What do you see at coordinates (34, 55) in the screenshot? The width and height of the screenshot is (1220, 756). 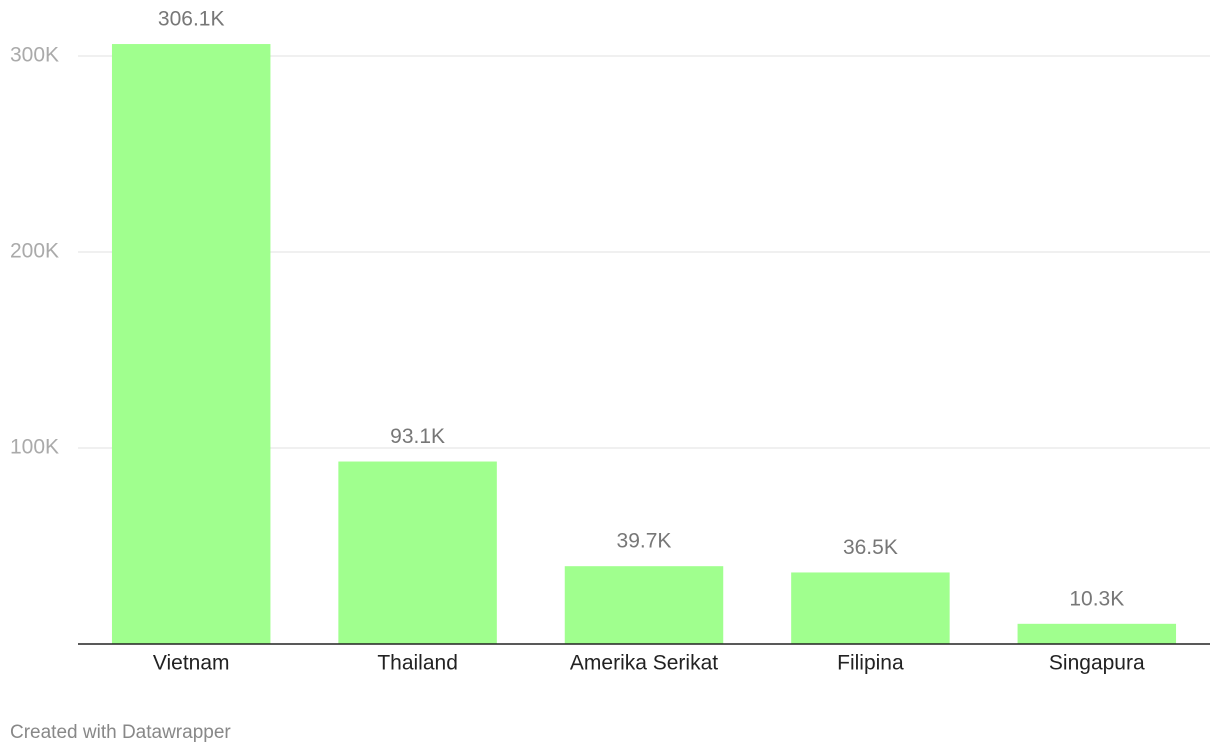 I see `y-tick-label: 300K` at bounding box center [34, 55].